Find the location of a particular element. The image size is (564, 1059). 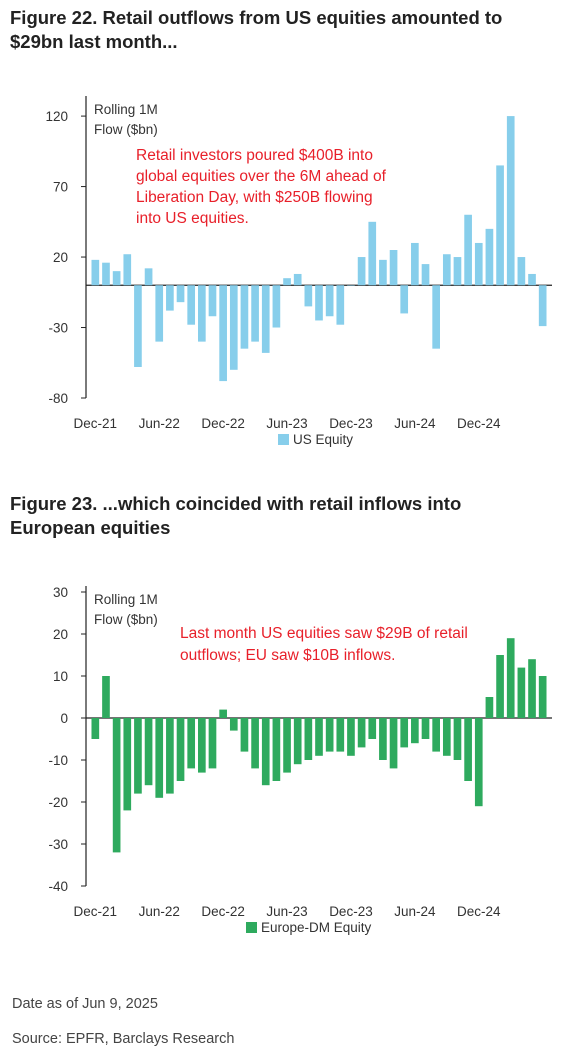

annotation-text: Liberation Day, with $250B flowing is located at coordinates (254, 197).